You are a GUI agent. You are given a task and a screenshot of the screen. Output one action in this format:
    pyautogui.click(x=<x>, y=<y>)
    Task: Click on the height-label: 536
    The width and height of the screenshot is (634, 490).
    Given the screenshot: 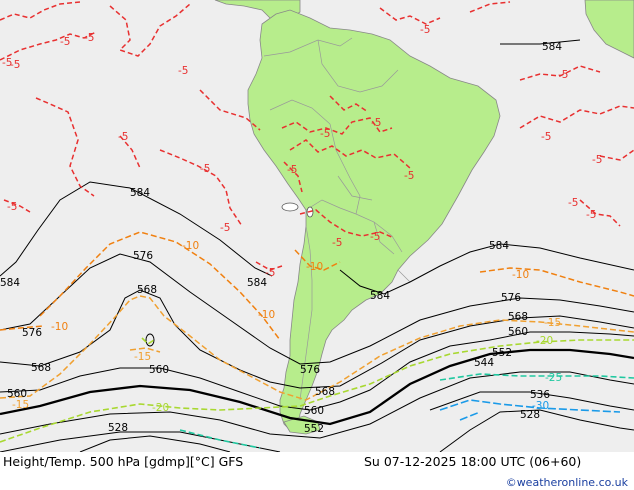 What is the action you would take?
    pyautogui.click(x=540, y=395)
    